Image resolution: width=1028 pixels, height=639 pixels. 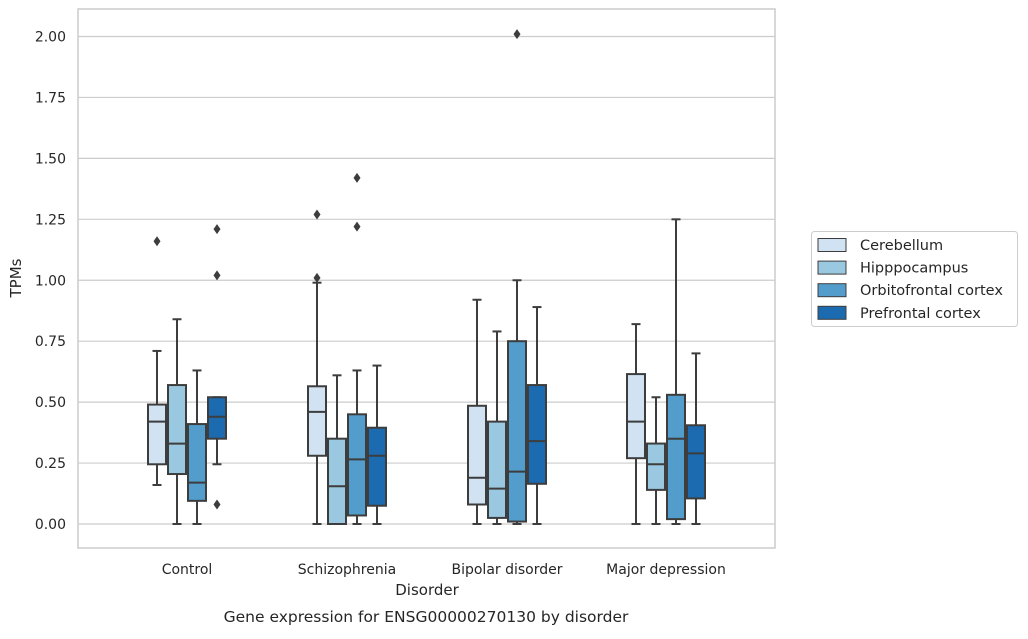 I want to click on legend-frame, so click(x=914, y=279).